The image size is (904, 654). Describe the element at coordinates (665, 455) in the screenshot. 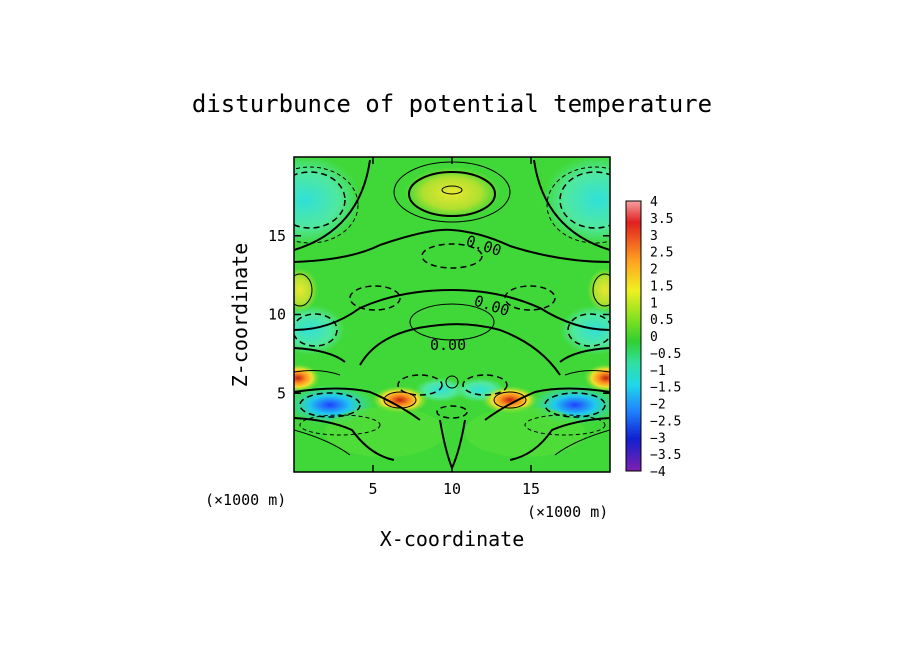

I see `colorbar-tick-label: −3.5` at that location.